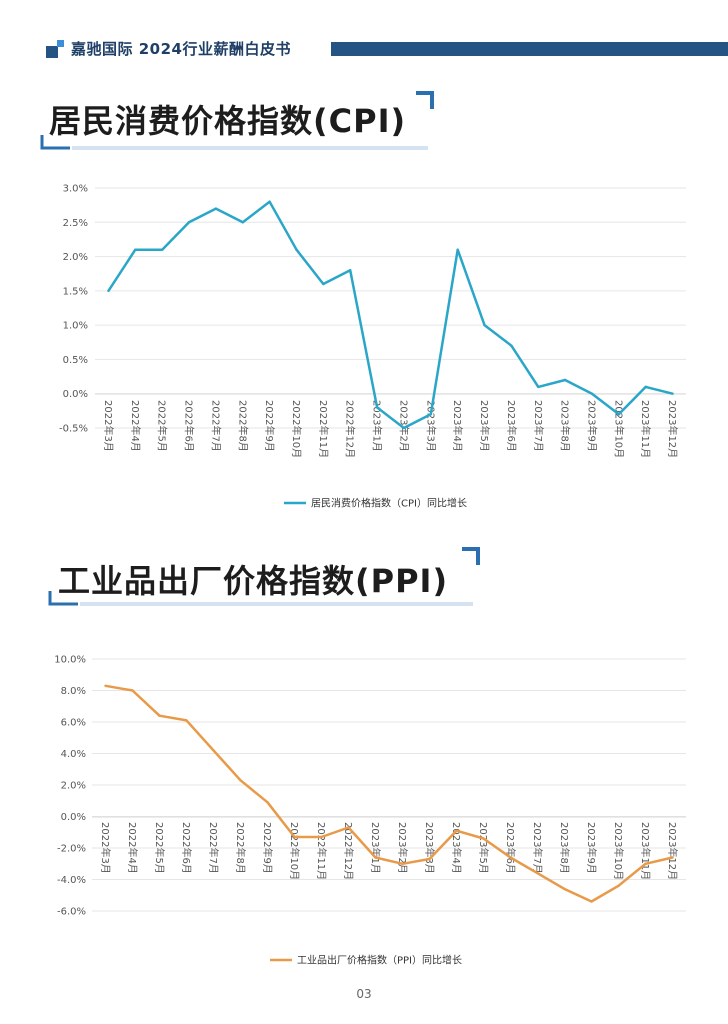 The height and width of the screenshot is (1024, 728). I want to click on cpi-x-tick-label: 2023年2月, so click(403, 426).